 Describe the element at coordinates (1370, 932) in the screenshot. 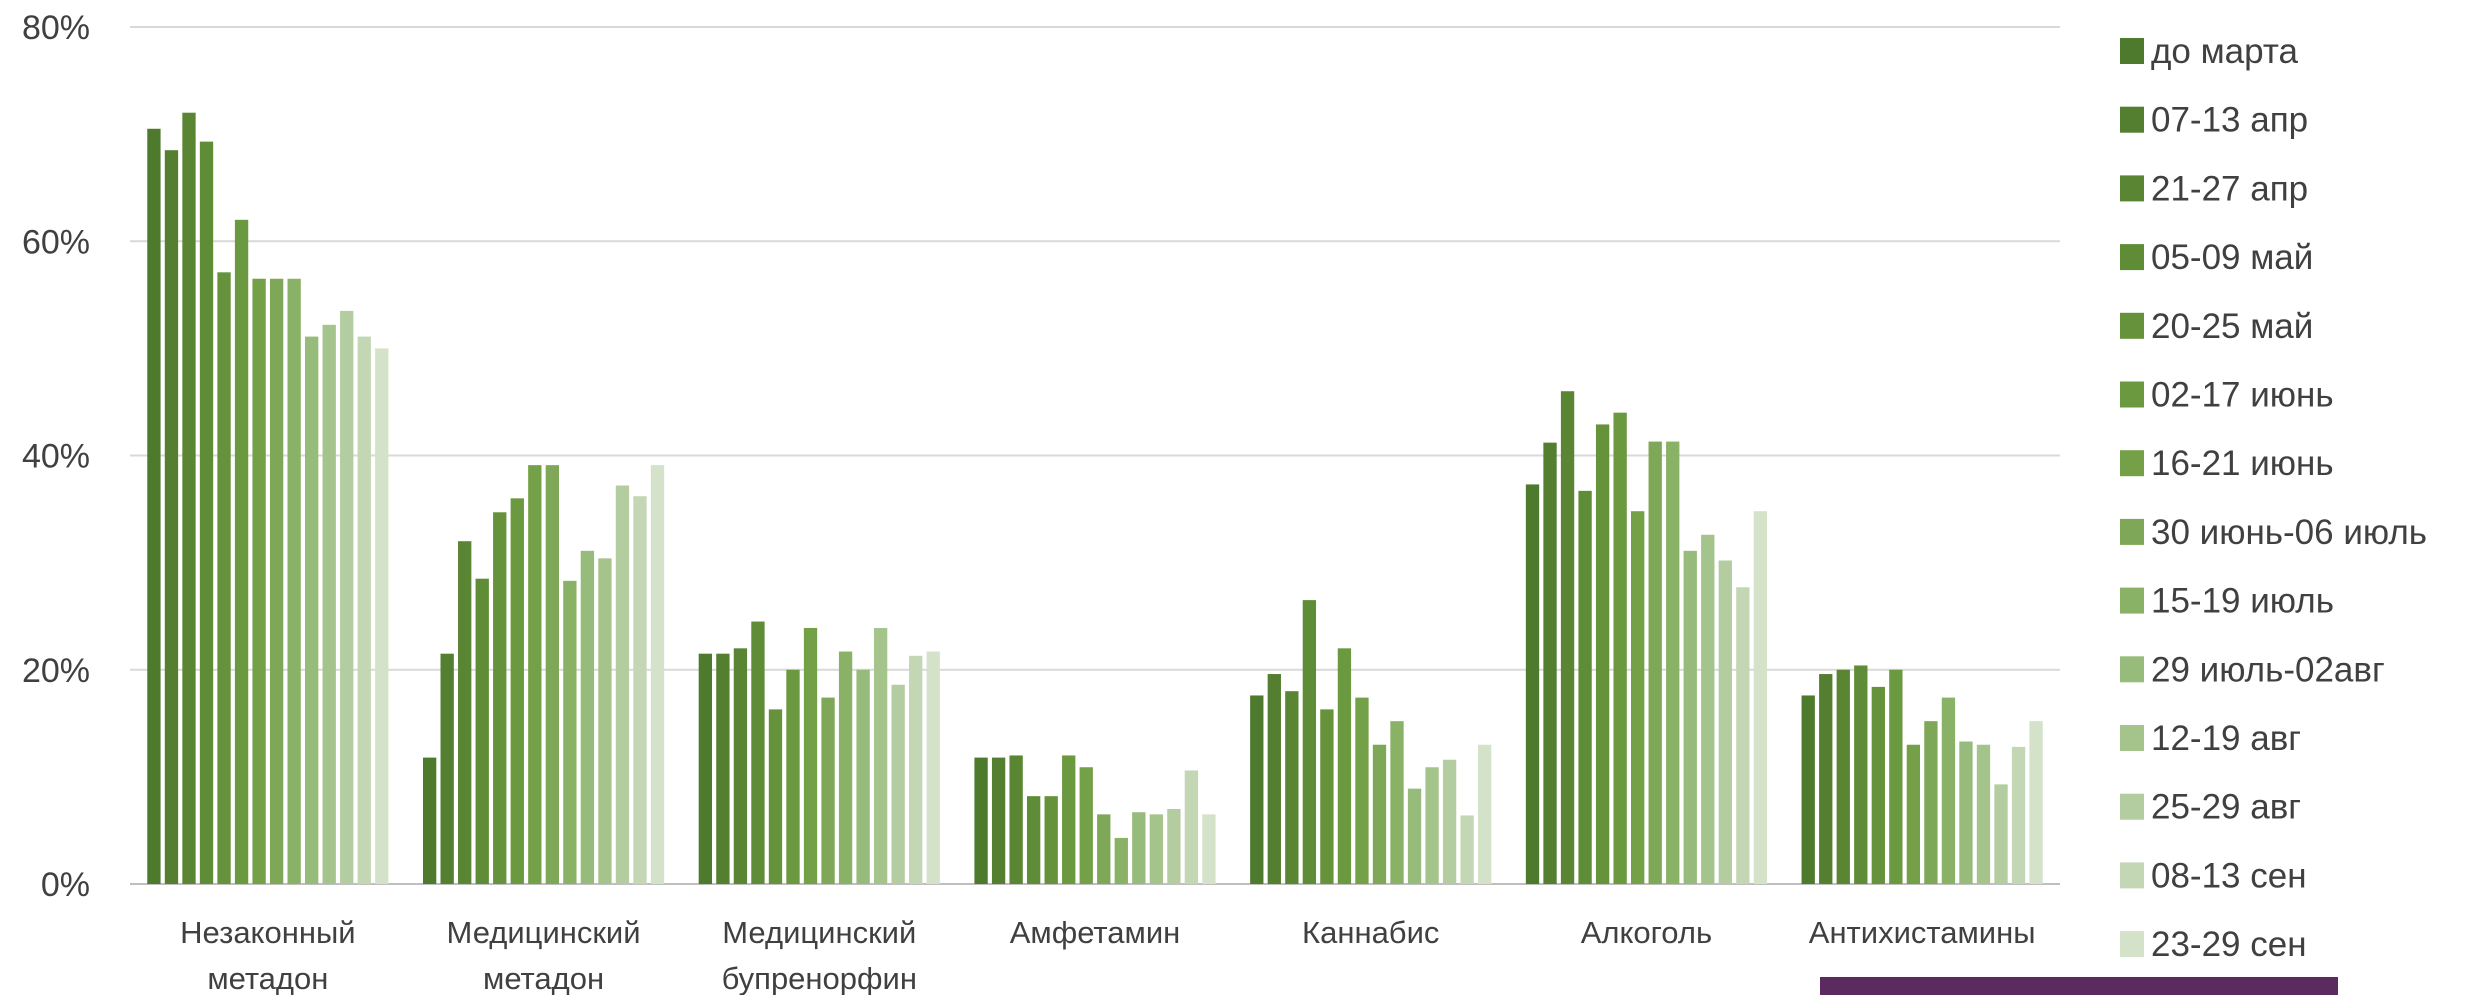

I see `x-category-label: Каннабис` at that location.